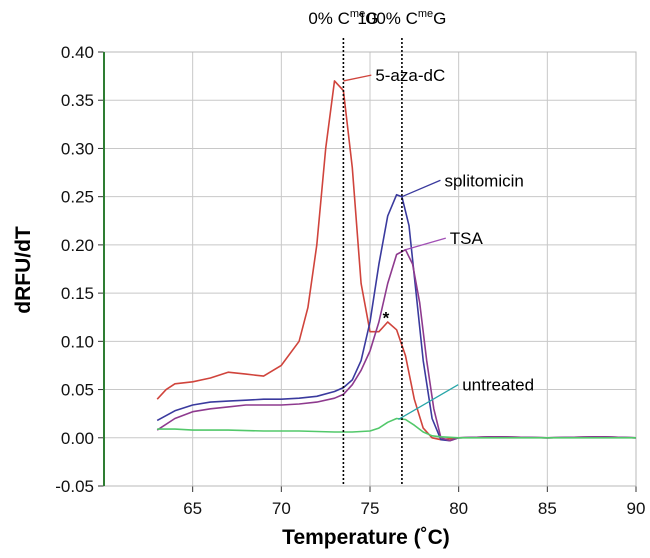 Image resolution: width=650 pixels, height=558 pixels. Describe the element at coordinates (396, 428) in the screenshot. I see `series-line-untreated` at that location.